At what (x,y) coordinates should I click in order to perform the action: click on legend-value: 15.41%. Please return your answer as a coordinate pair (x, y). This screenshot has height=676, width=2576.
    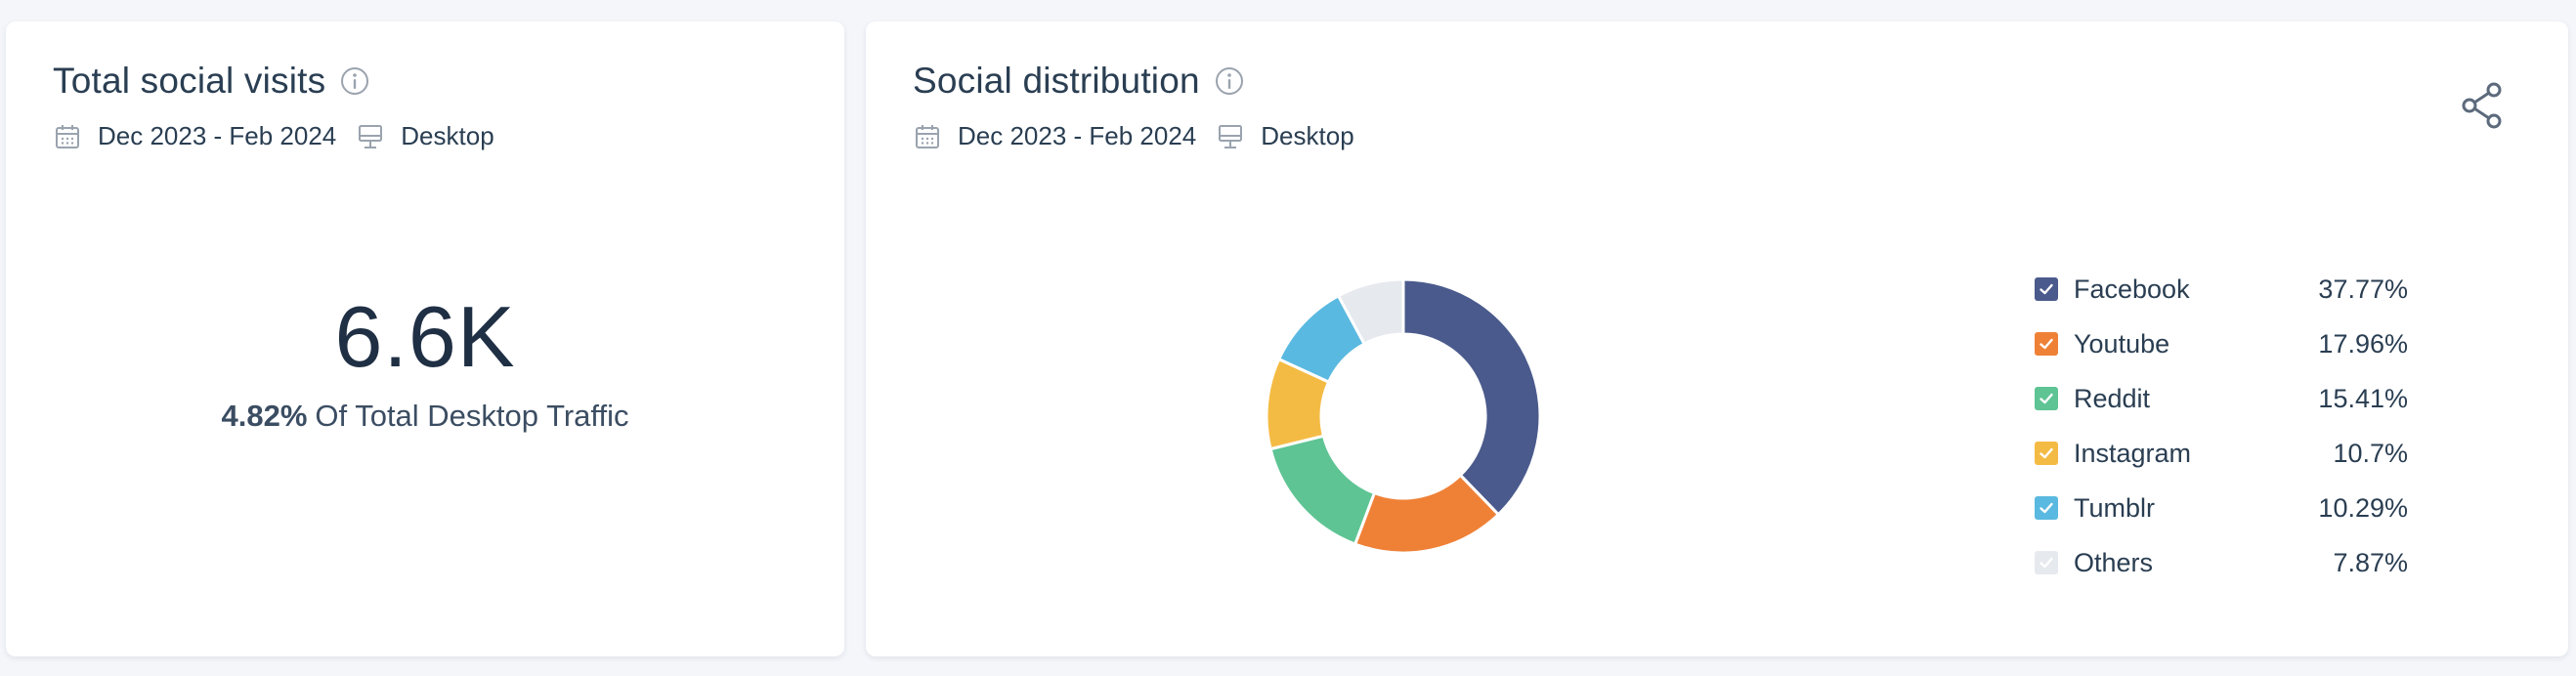
    Looking at the image, I should click on (2363, 398).